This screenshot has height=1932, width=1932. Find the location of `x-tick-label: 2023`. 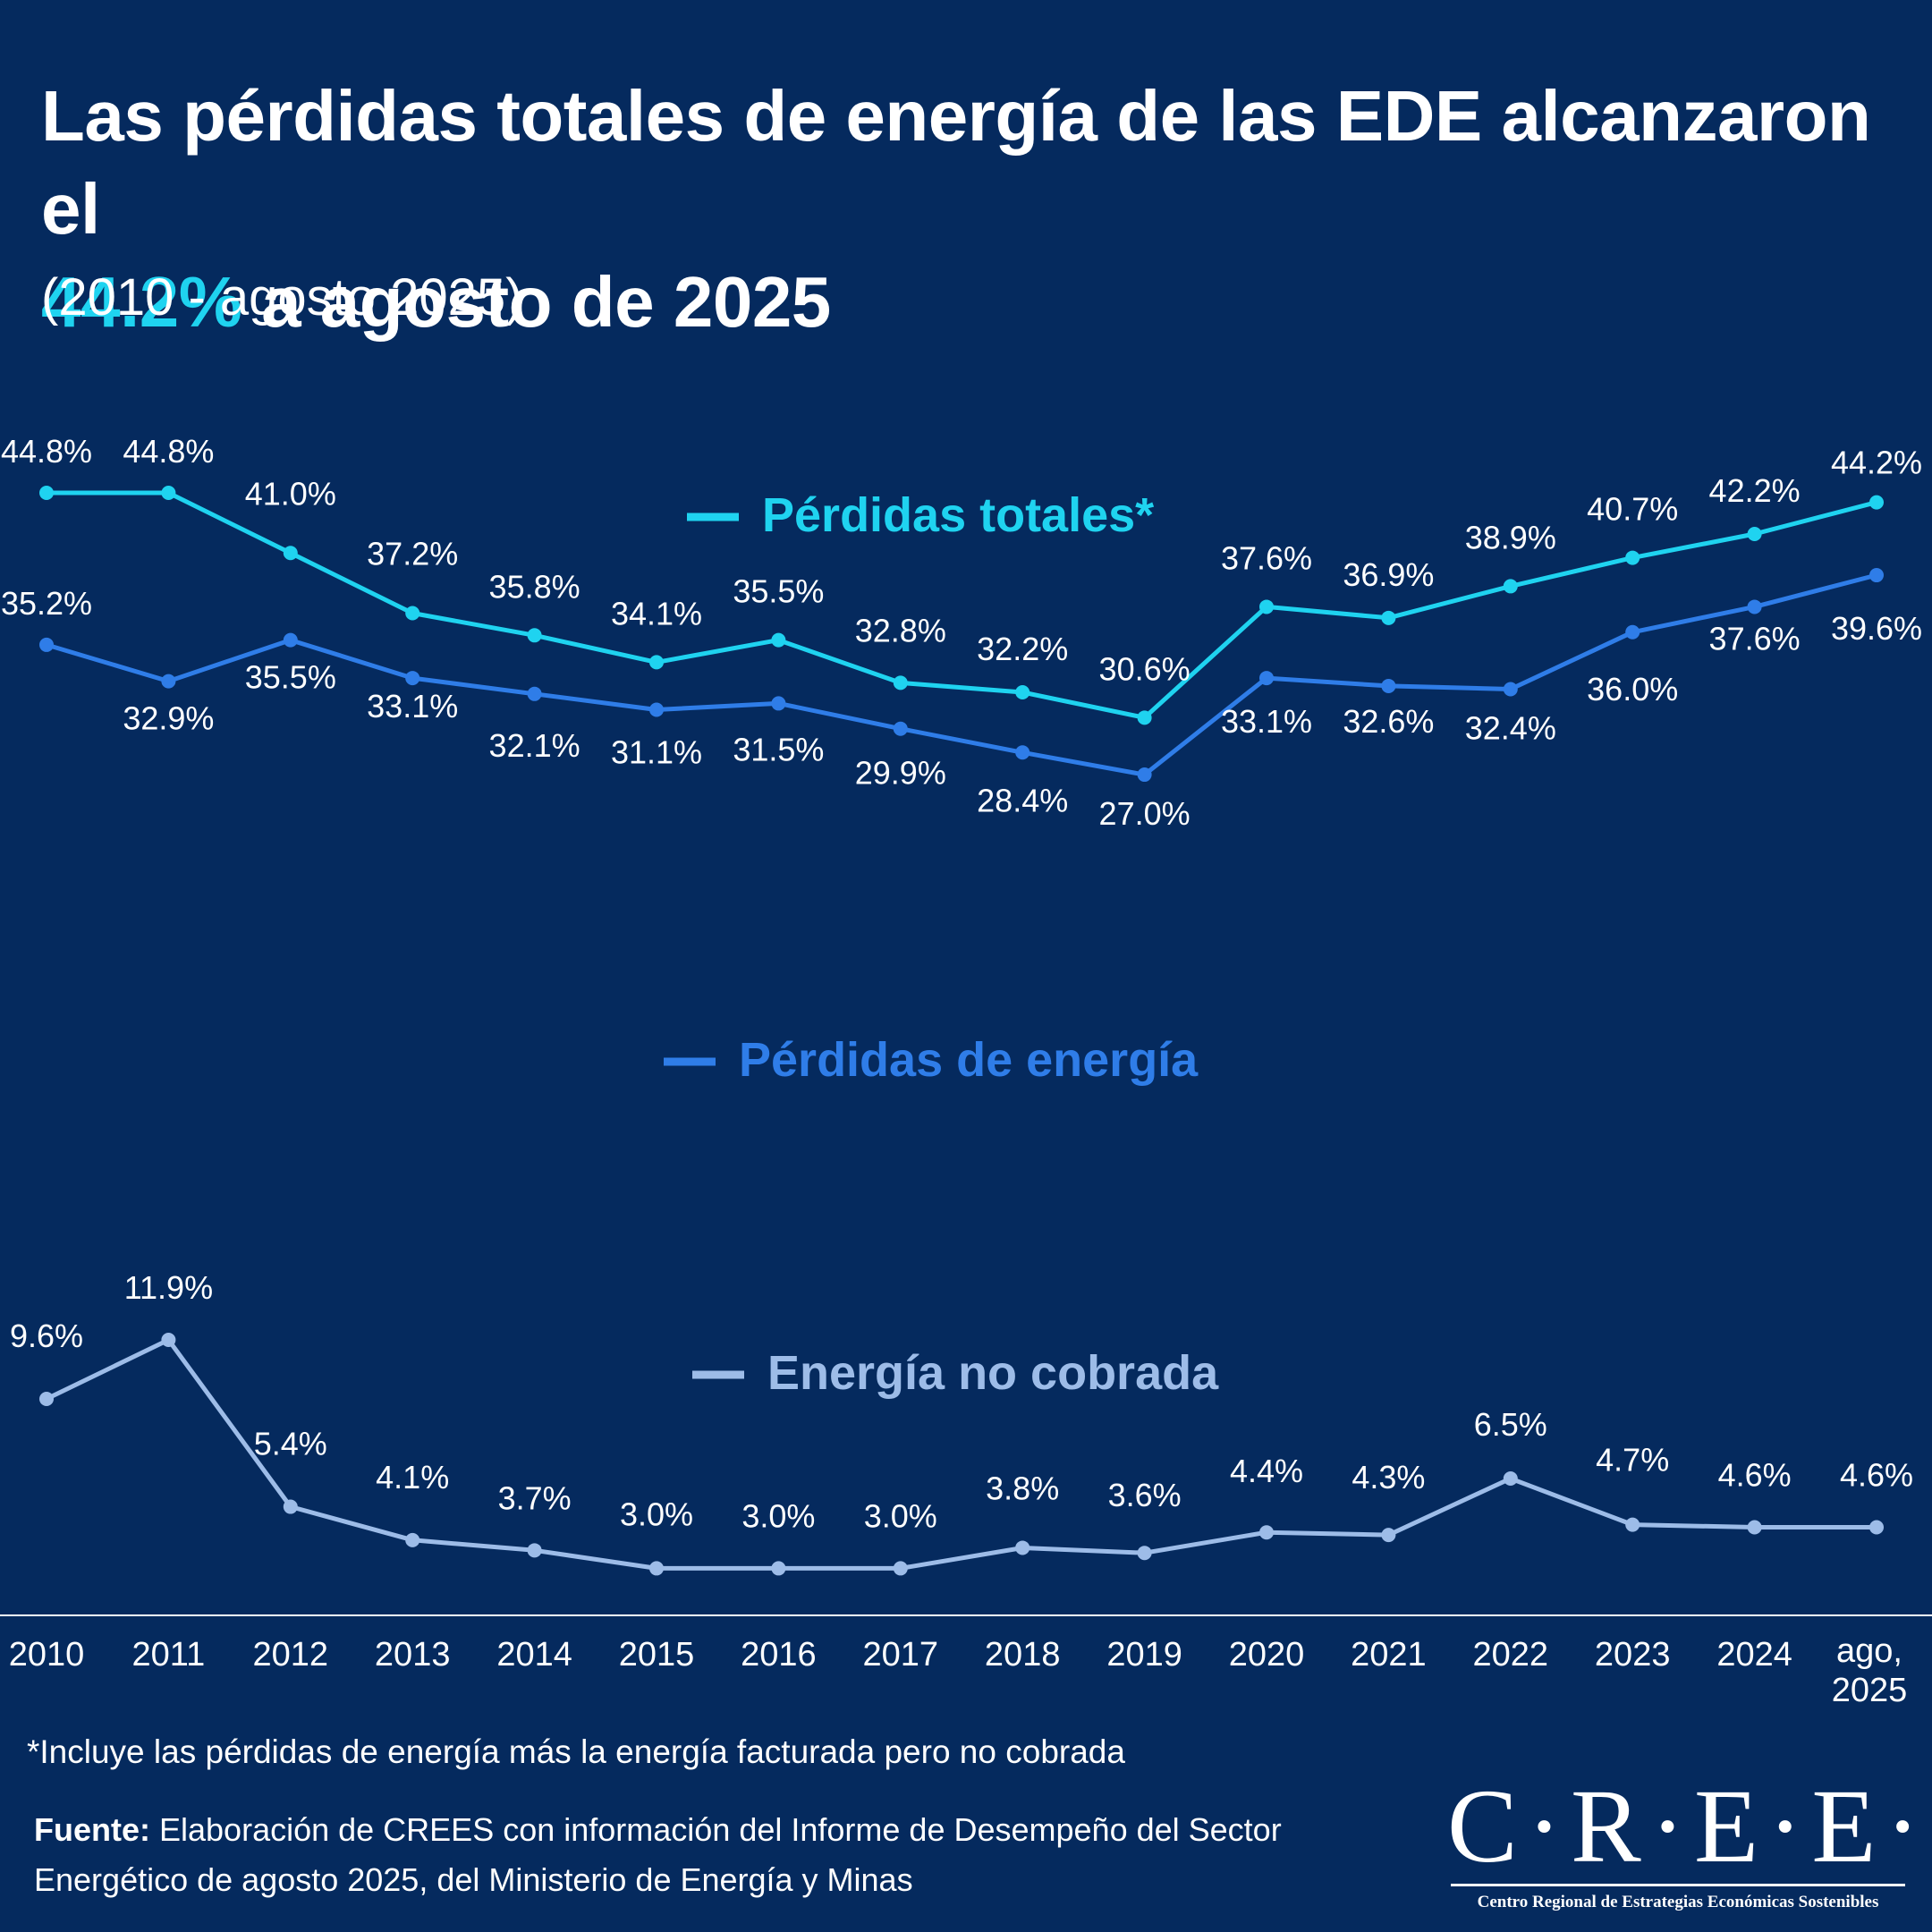

x-tick-label: 2023 is located at coordinates (1633, 1655).